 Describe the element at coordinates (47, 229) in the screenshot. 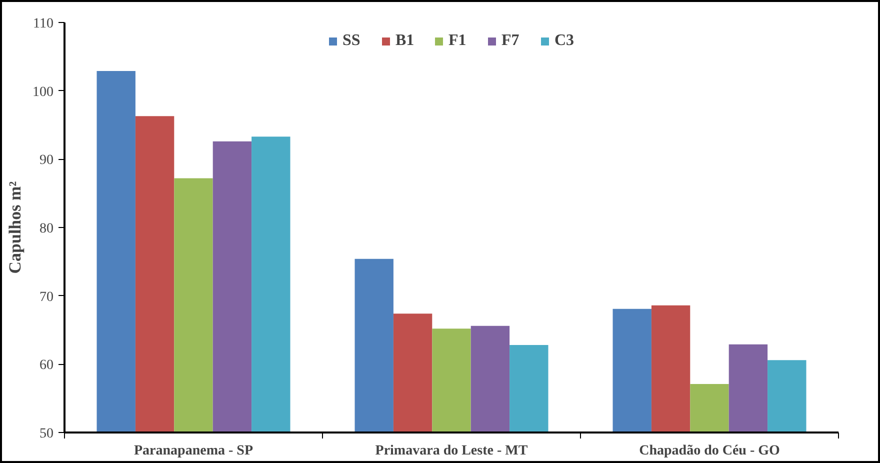

I see `y-tick-label: 80` at that location.